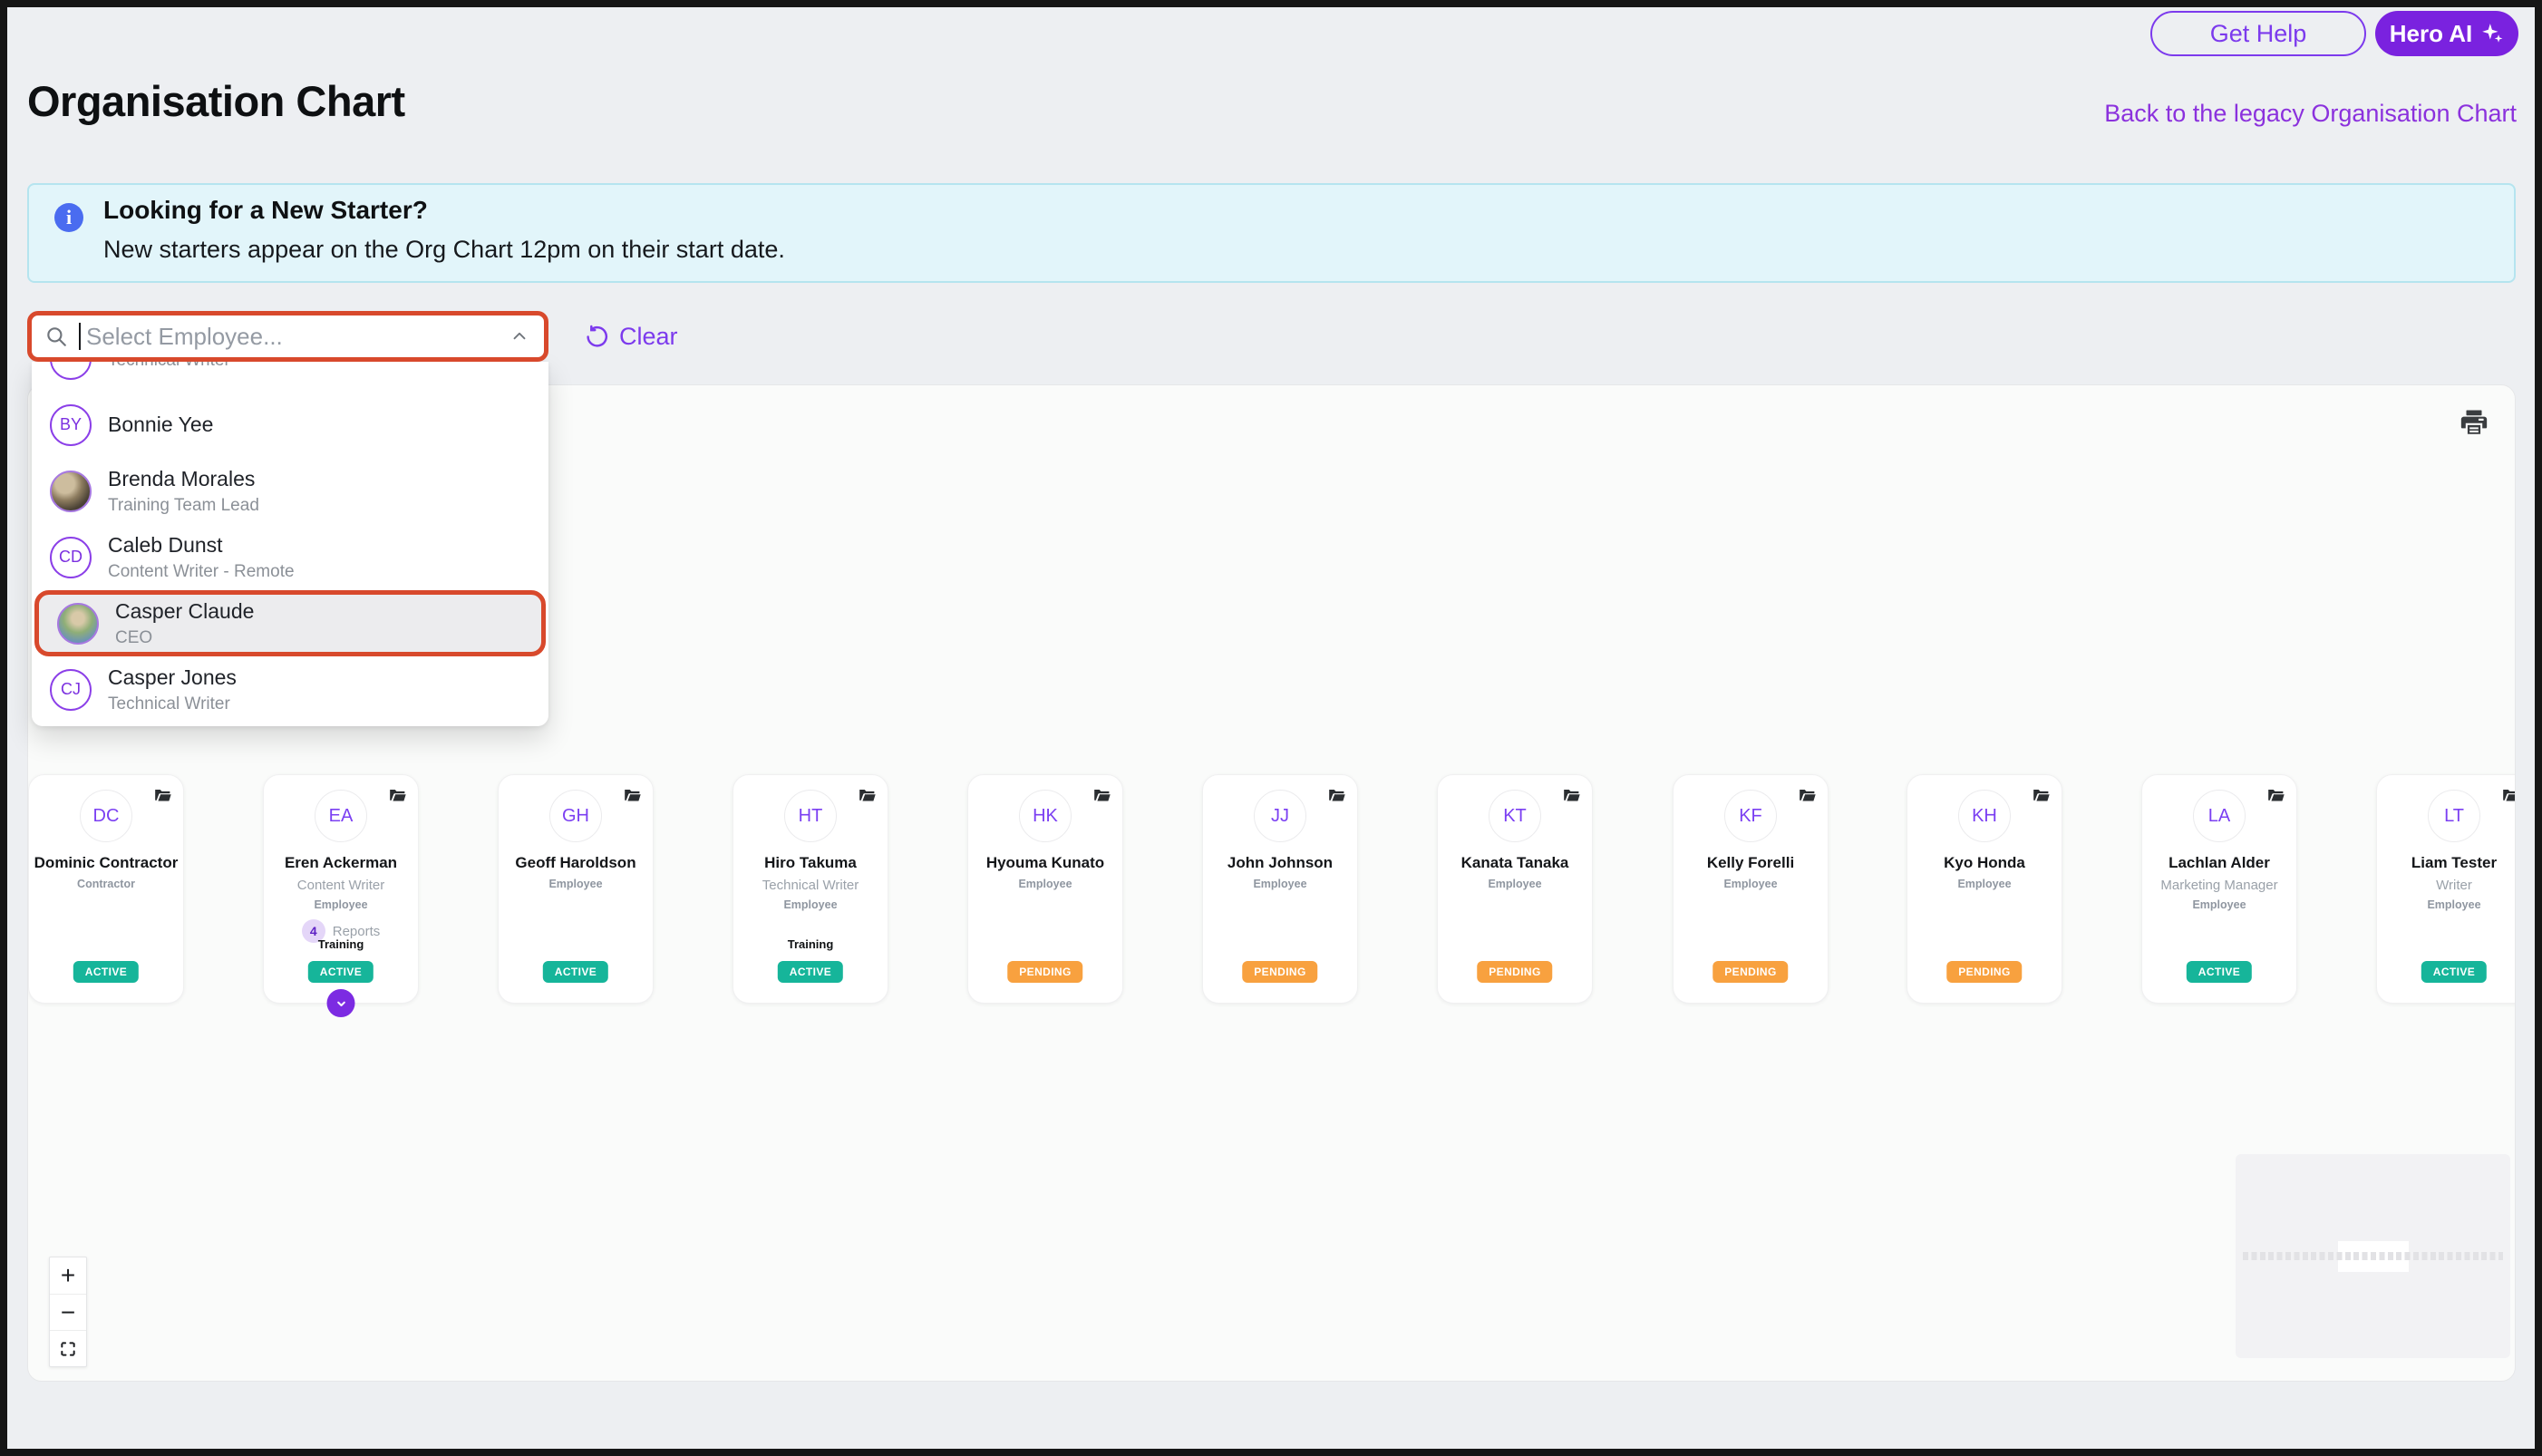  What do you see at coordinates (519, 336) in the screenshot?
I see `chevron-up-icon` at bounding box center [519, 336].